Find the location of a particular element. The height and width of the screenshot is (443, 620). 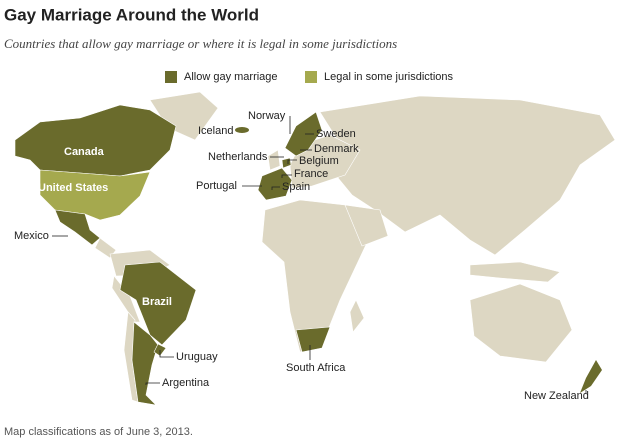

australia is located at coordinates (521, 323).